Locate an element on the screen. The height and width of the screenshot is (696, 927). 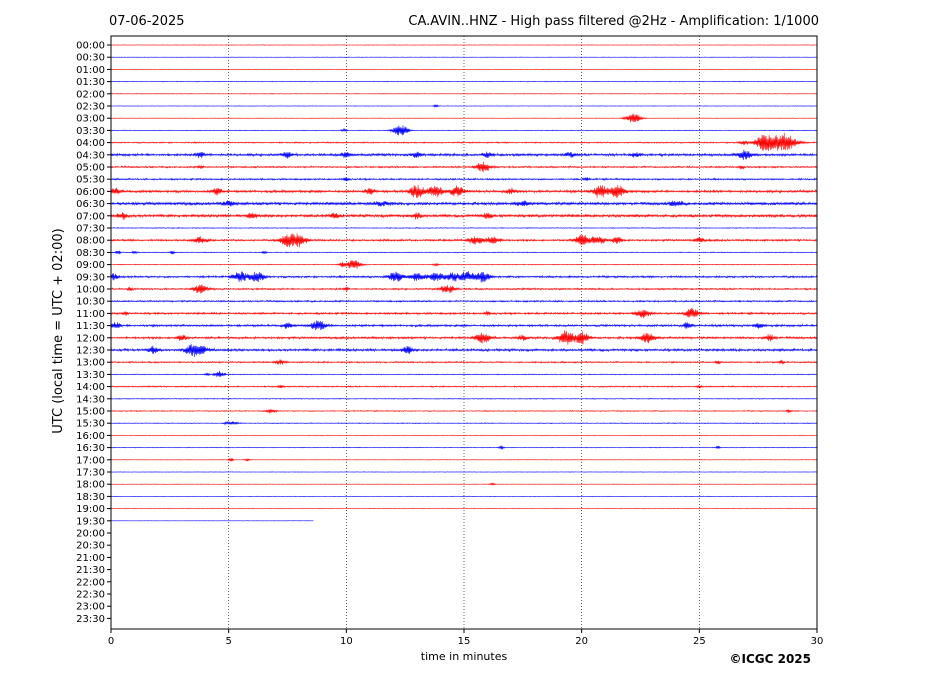
y-tick-label: 05:00 is located at coordinates (90, 168).